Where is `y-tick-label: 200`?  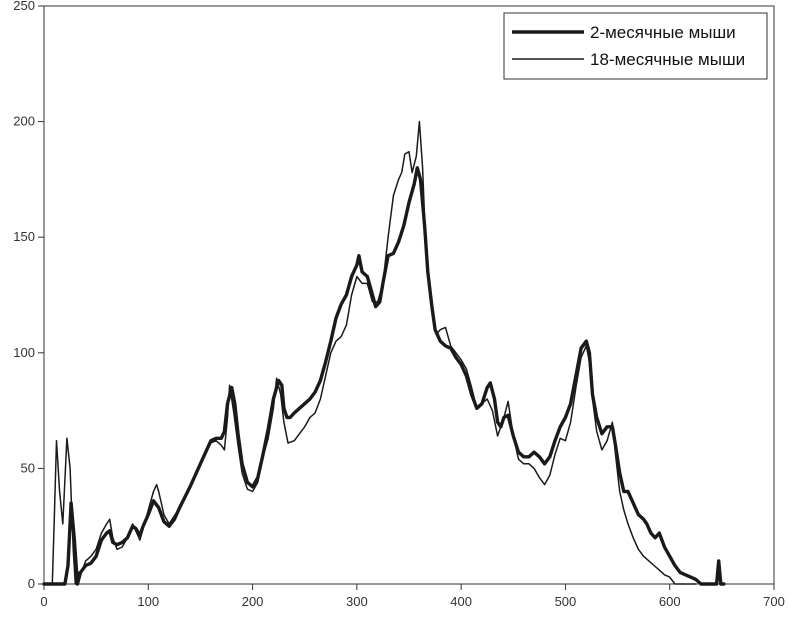 y-tick-label: 200 is located at coordinates (24, 121).